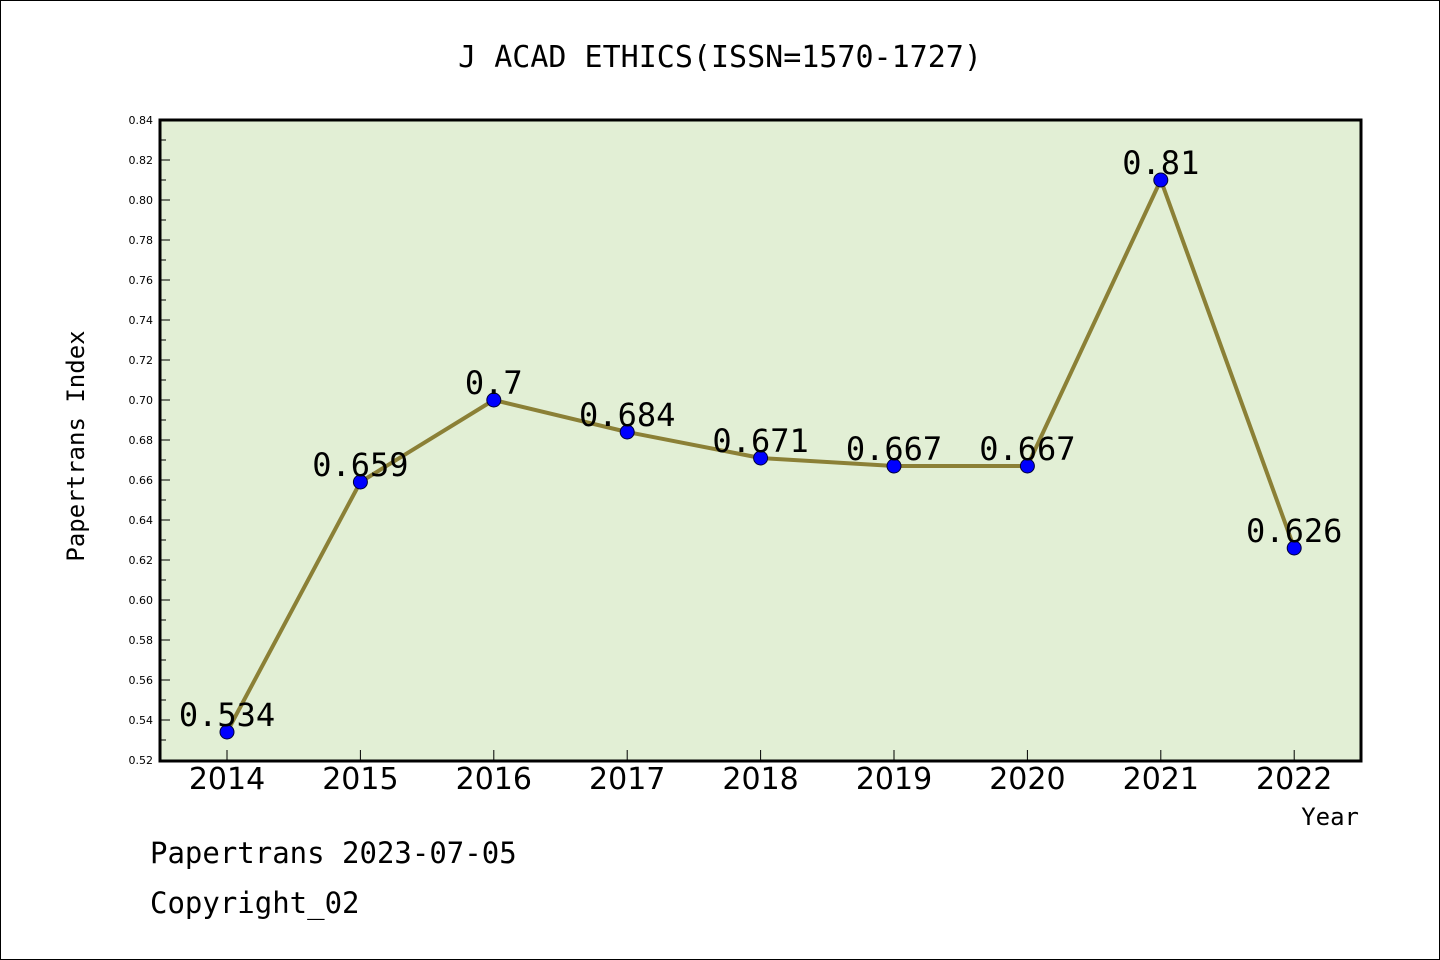  I want to click on x-tick-label: 2014, so click(227, 779).